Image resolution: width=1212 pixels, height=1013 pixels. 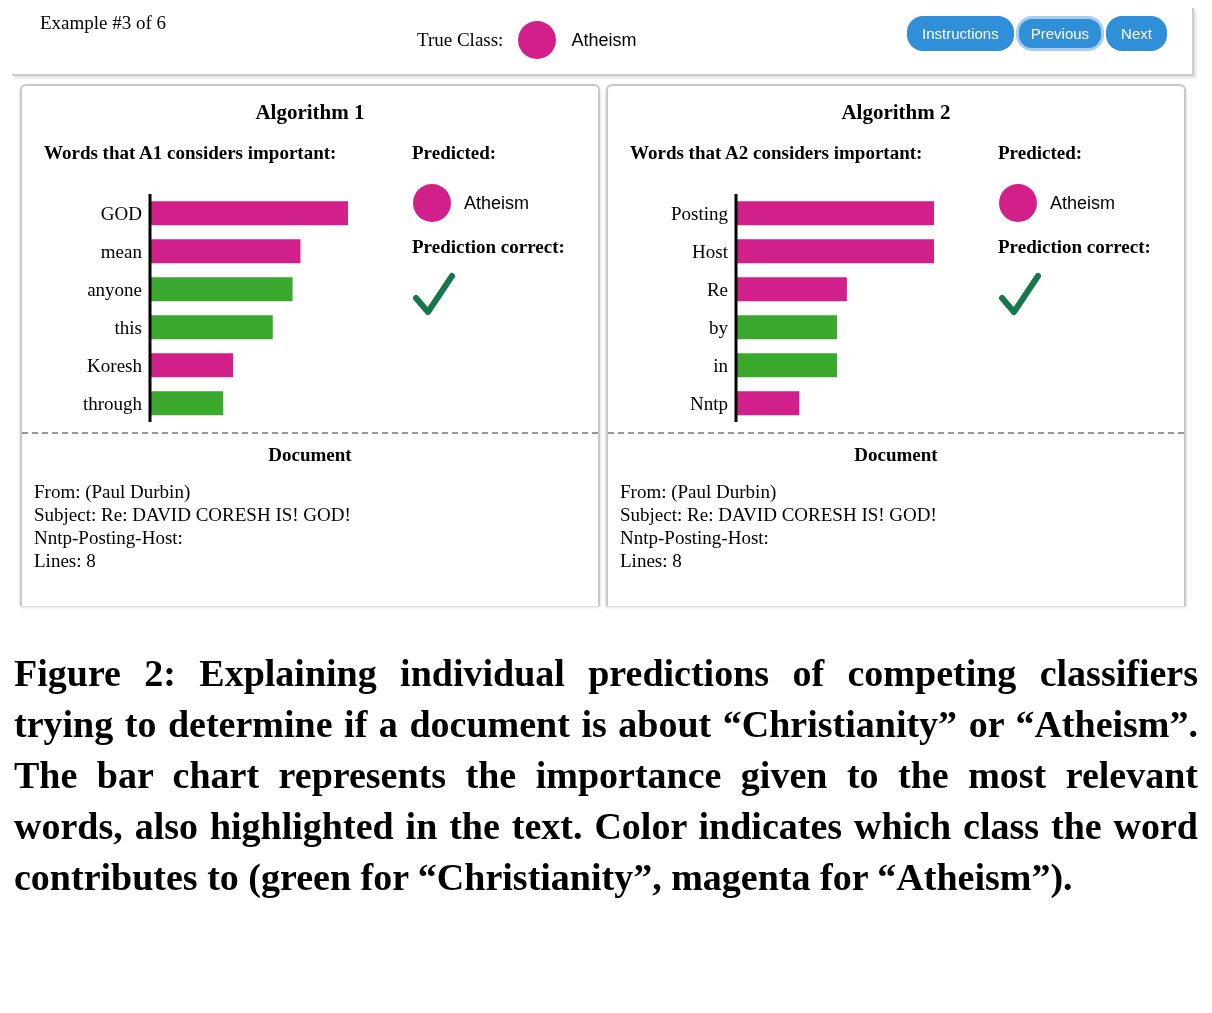 What do you see at coordinates (121, 251) in the screenshot?
I see `y-tick-label: mean` at bounding box center [121, 251].